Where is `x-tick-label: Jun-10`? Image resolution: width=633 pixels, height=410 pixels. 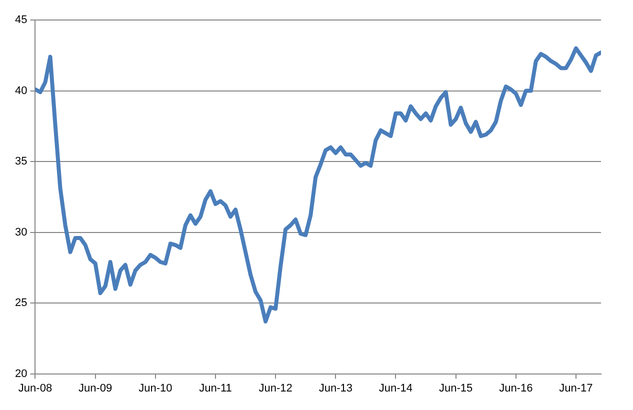
x-tick-label: Jun-10 is located at coordinates (155, 388).